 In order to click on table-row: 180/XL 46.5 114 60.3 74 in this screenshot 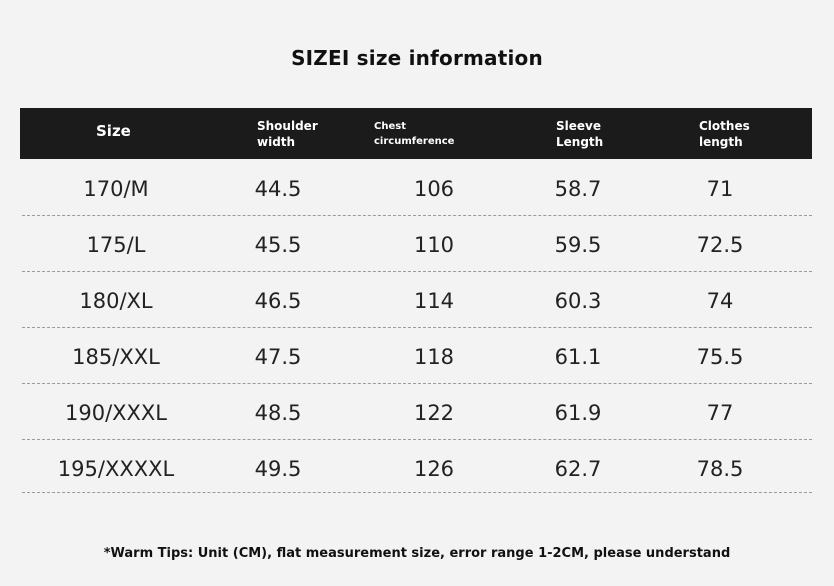, I will do `click(417, 300)`.